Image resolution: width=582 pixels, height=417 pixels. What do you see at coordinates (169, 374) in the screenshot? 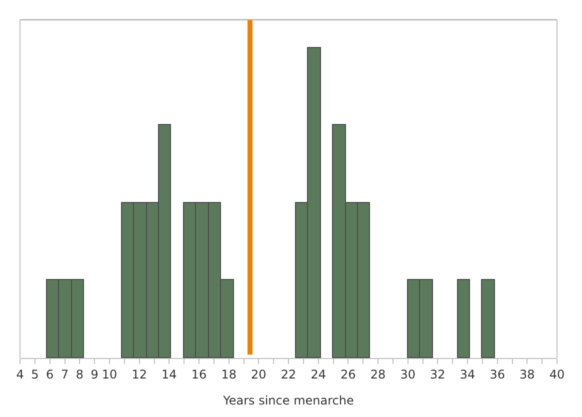
I see `x-tick-label: 14` at bounding box center [169, 374].